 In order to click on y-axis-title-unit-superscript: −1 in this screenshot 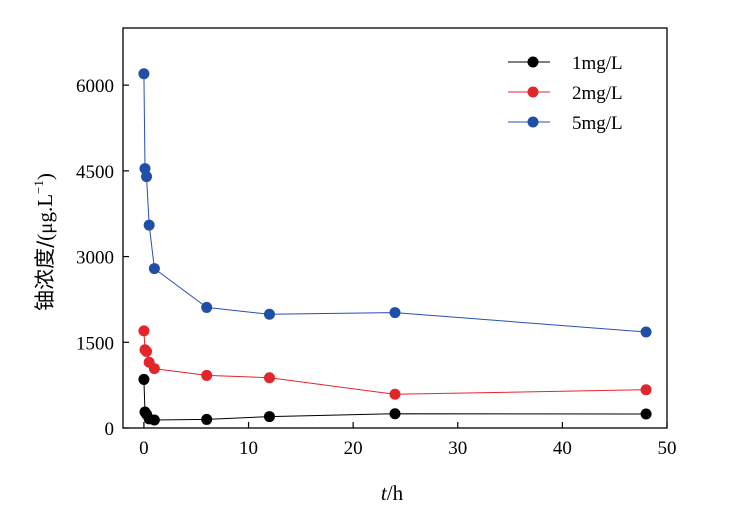, I will do `click(38, 187)`.